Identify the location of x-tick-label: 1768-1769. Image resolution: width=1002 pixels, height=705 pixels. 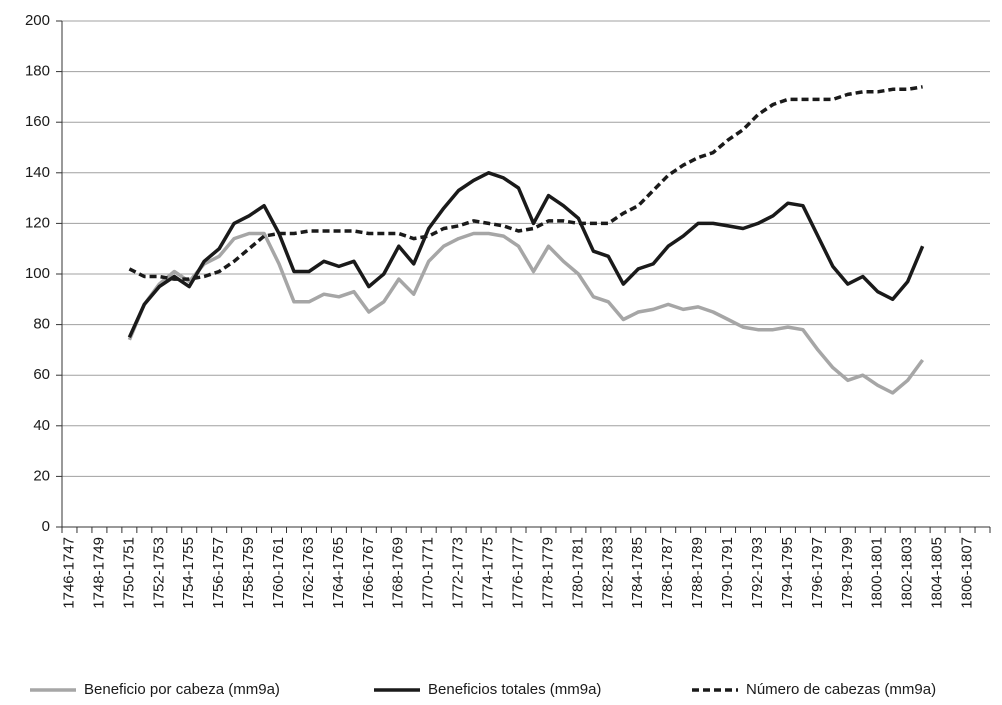
(398, 573).